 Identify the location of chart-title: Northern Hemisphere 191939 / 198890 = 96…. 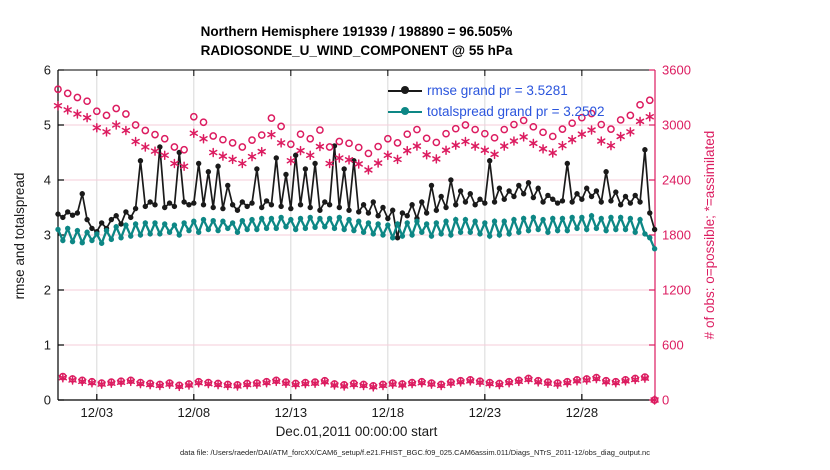
(356, 41).